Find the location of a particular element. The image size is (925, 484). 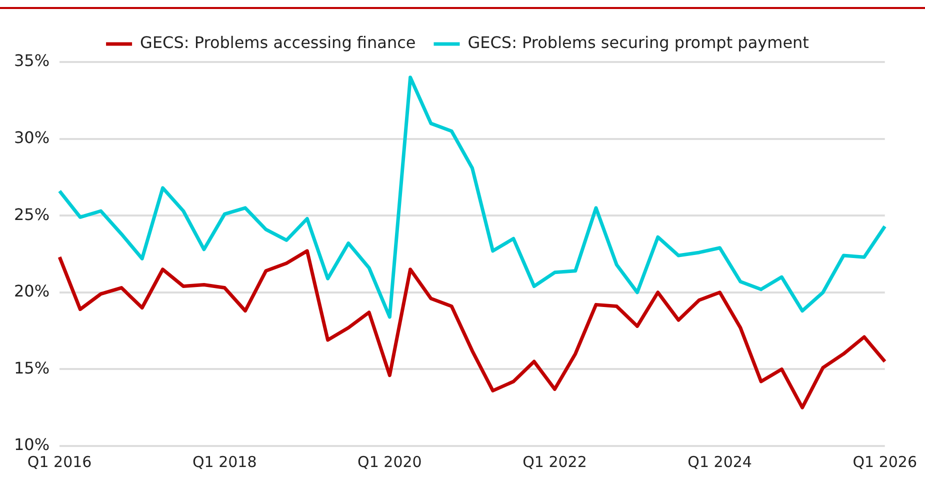

y-tick-label: 20% is located at coordinates (32, 291).